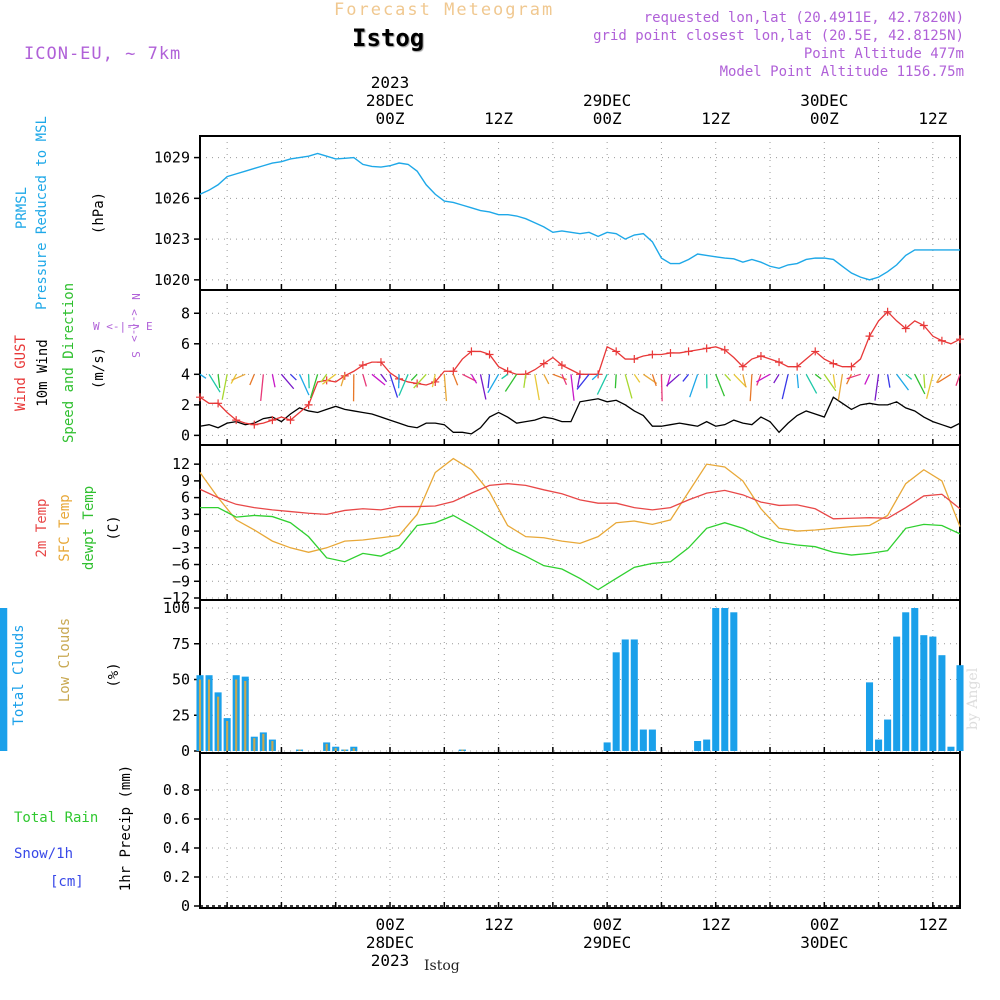 The height and width of the screenshot is (1000, 1000). What do you see at coordinates (103, 54) in the screenshot?
I see `model-name: ICON-EU, ~ 7km` at bounding box center [103, 54].